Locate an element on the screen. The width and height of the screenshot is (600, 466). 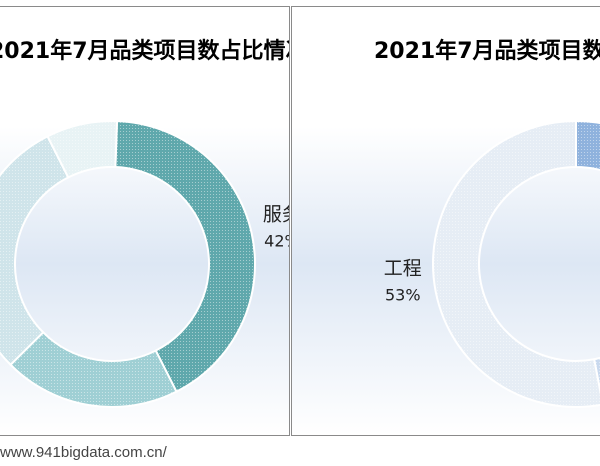
slice-label: 服务 is located at coordinates (276, 215).